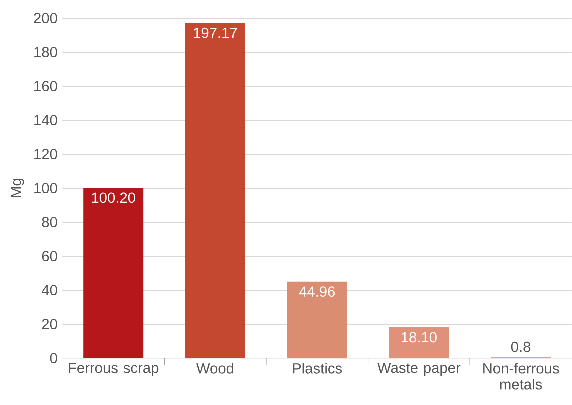 This screenshot has width=572, height=405. Describe the element at coordinates (317, 291) in the screenshot. I see `data-label: 44.96` at that location.